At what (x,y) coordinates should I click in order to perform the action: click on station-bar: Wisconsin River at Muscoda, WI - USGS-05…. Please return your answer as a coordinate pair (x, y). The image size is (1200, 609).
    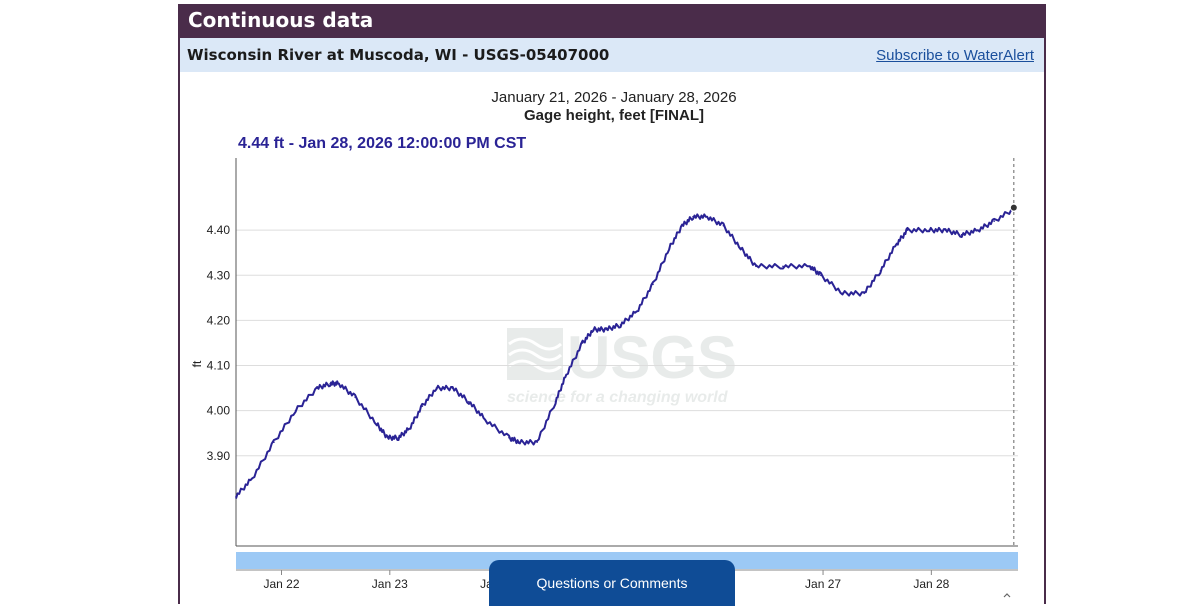
    Looking at the image, I should click on (612, 55).